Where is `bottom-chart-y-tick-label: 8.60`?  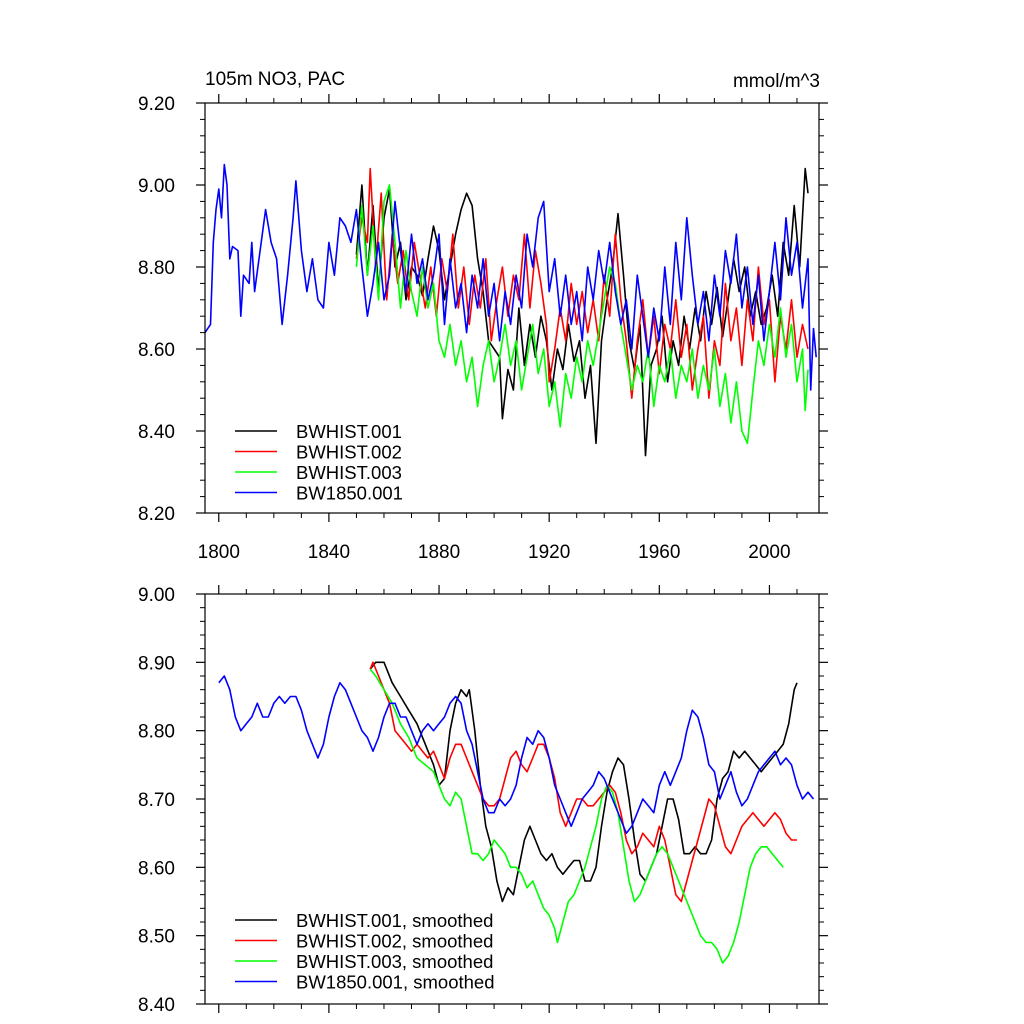 bottom-chart-y-tick-label: 8.60 is located at coordinates (156, 868).